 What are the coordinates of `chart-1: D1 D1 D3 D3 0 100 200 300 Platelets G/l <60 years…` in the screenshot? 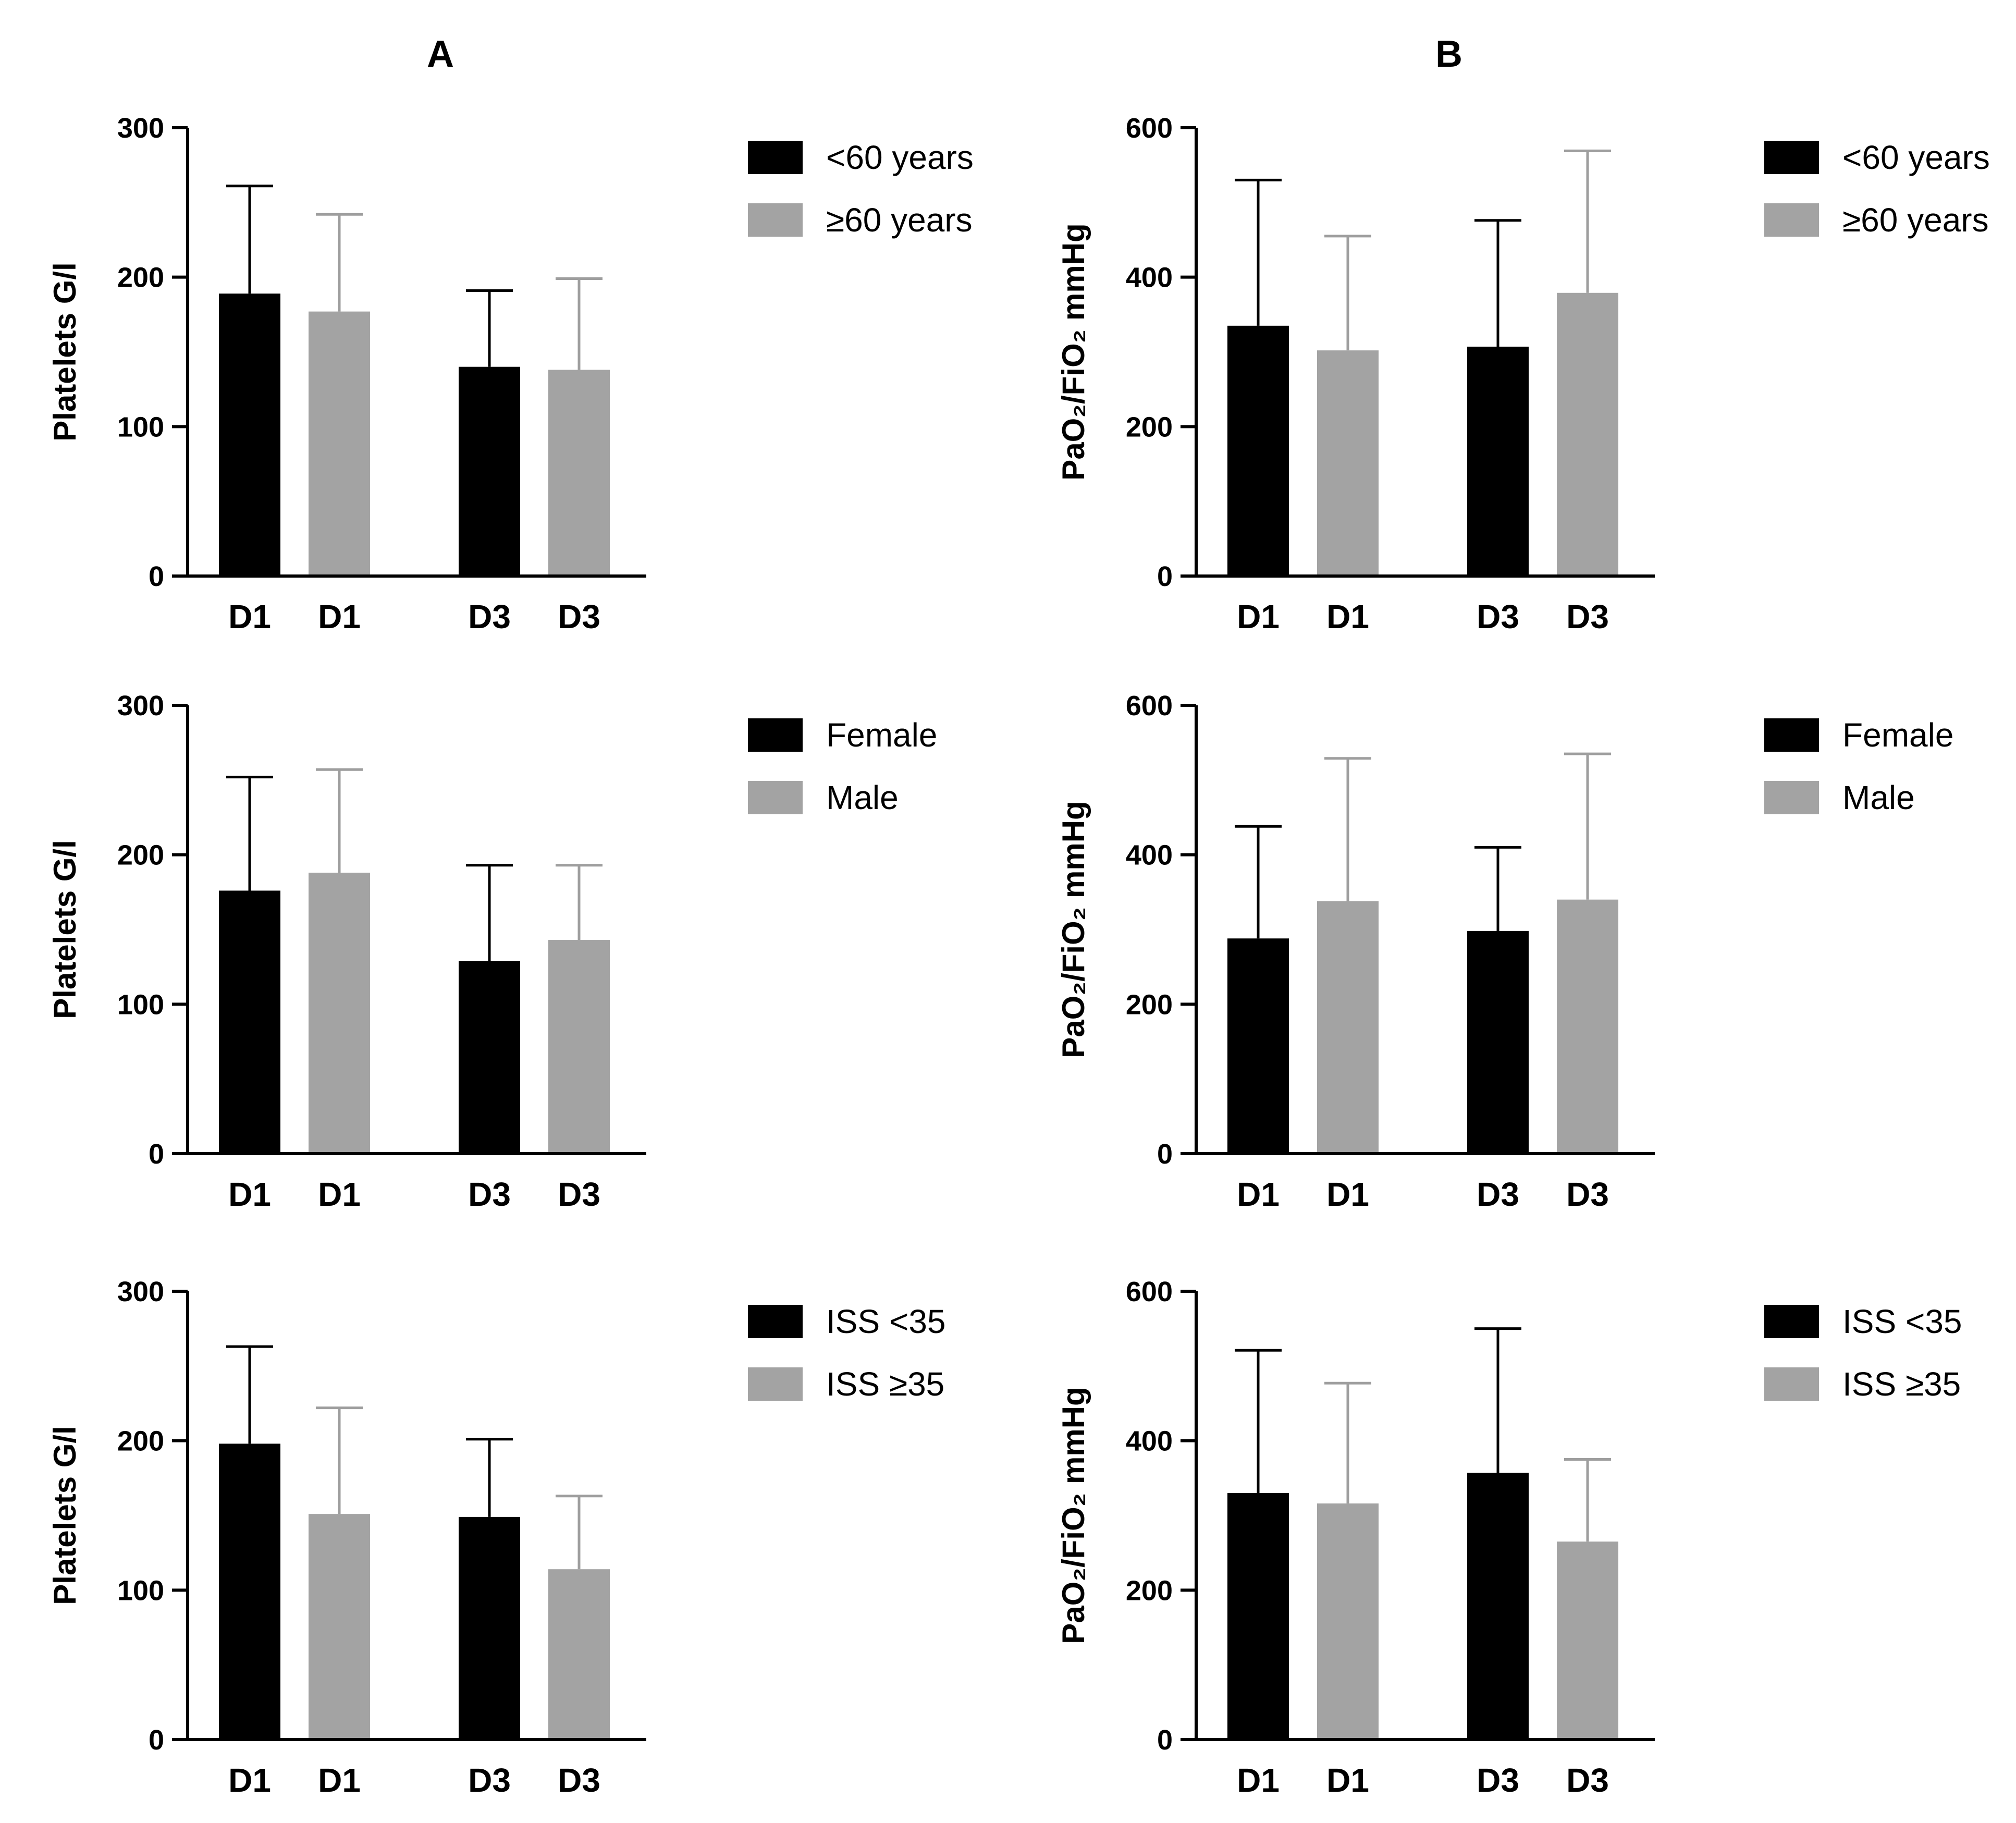 It's located at (511, 374).